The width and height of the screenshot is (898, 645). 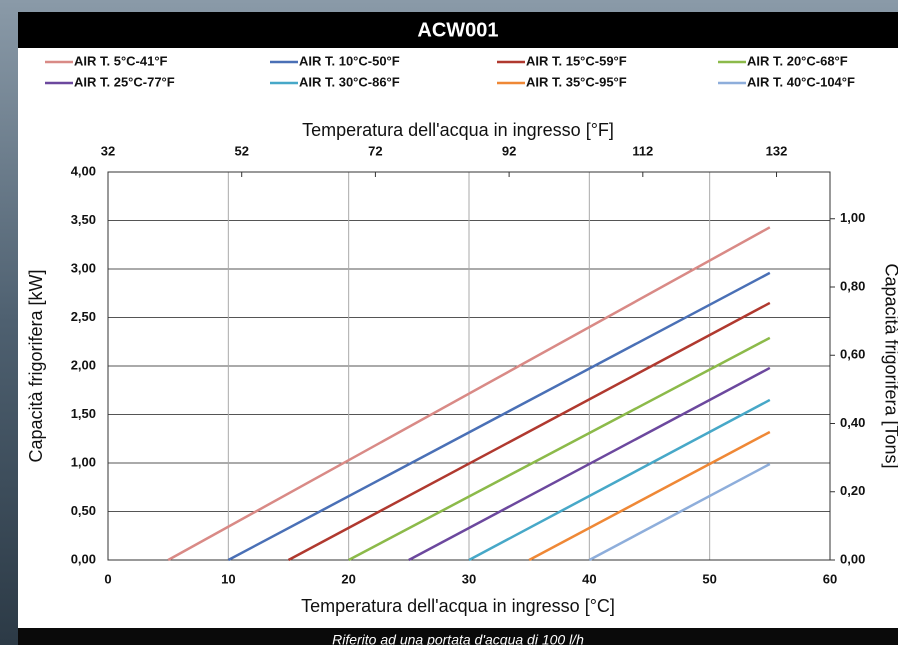 What do you see at coordinates (830, 578) in the screenshot?
I see `x-tick-label: 60` at bounding box center [830, 578].